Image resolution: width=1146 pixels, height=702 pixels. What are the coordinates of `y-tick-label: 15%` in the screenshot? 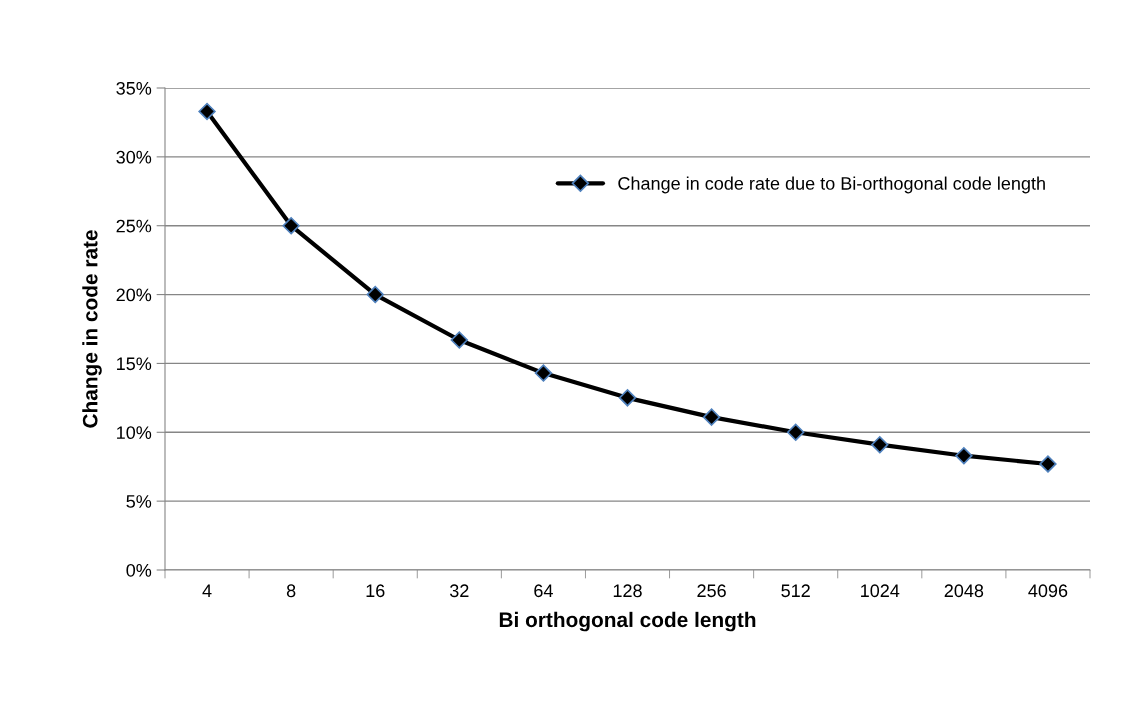 It's located at (134, 364).